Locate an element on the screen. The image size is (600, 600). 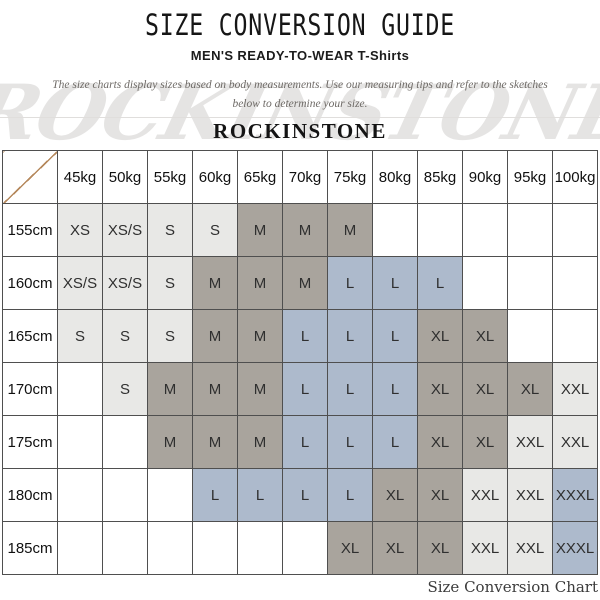
weight-header-cell: 85kg is located at coordinates (440, 177).